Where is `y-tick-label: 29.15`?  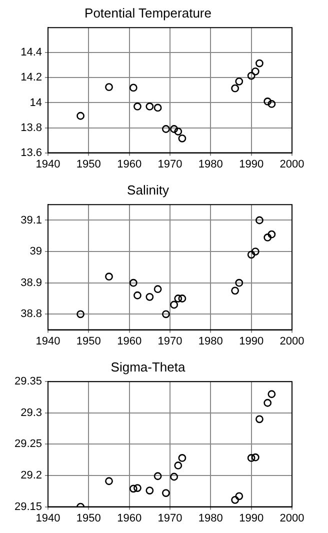
y-tick-label: 29.15 is located at coordinates (28, 506).